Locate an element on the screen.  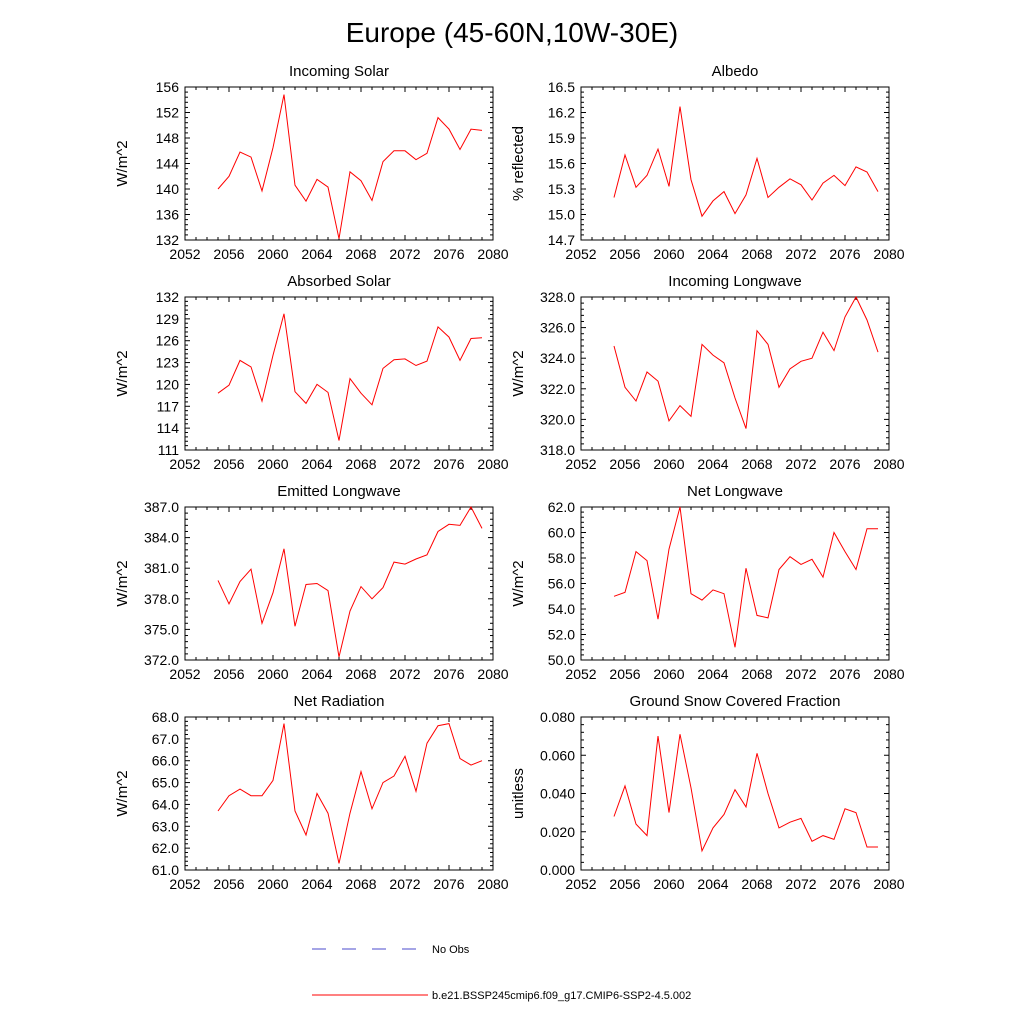
y-tick-label: 54.0 is located at coordinates (561, 609).